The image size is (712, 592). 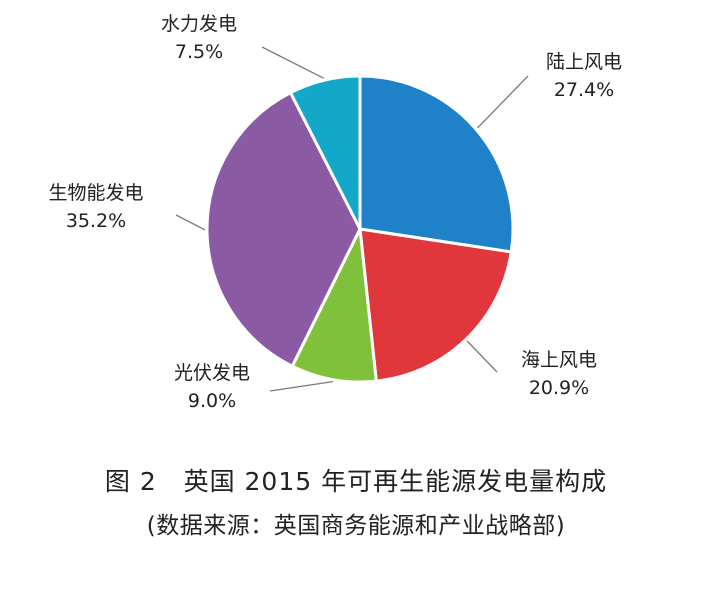 What do you see at coordinates (482, 356) in the screenshot?
I see `leader-line-offshore-wind` at bounding box center [482, 356].